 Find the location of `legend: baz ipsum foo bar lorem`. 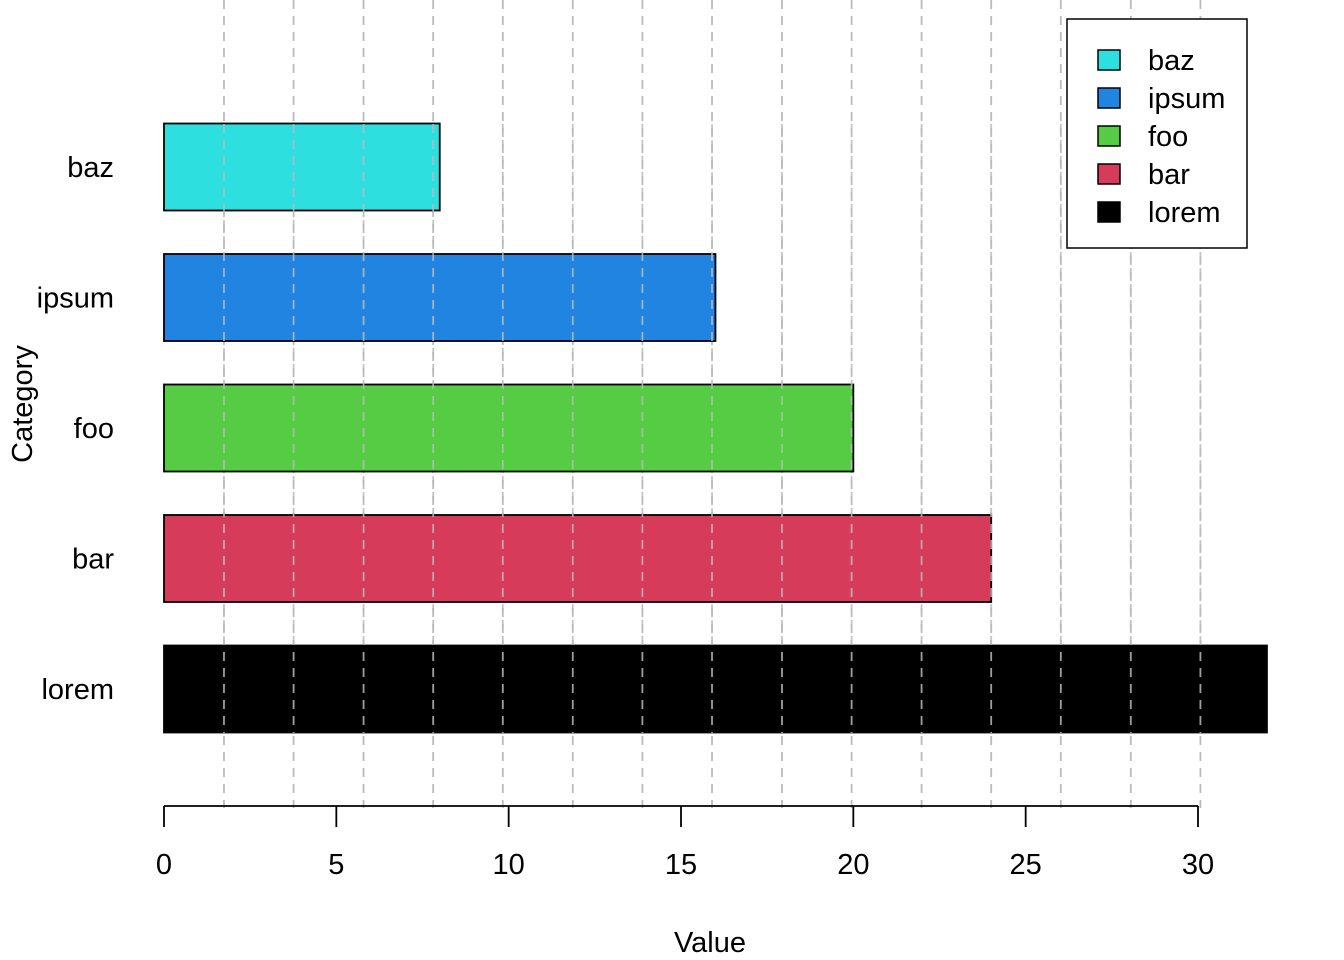

legend: baz ipsum foo bar lorem is located at coordinates (1157, 133).